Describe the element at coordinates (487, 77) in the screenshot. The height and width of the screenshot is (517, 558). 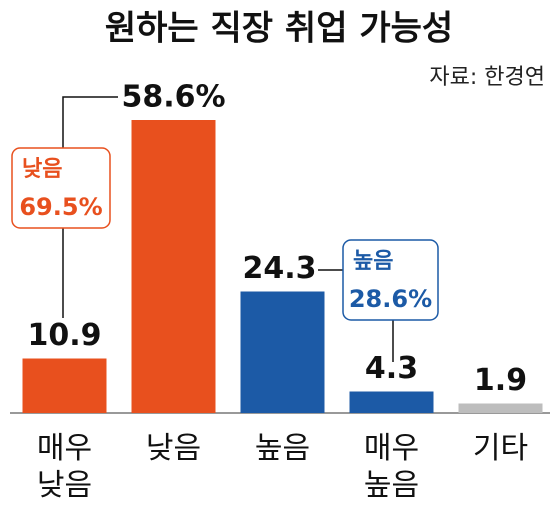
I see `source: 자료: 한경연` at that location.